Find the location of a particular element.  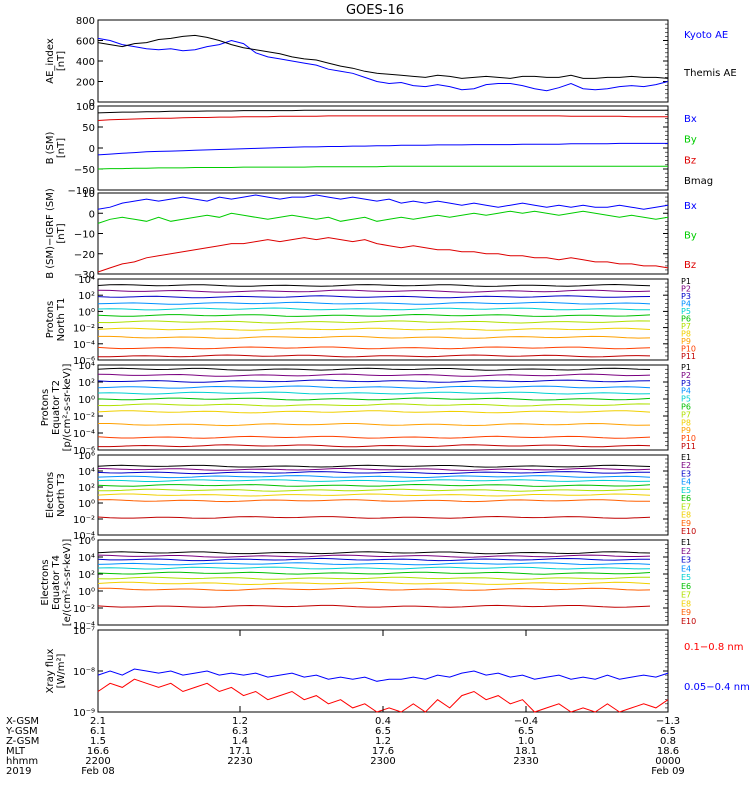

y-tick-label: 50 is located at coordinates (88, 128).